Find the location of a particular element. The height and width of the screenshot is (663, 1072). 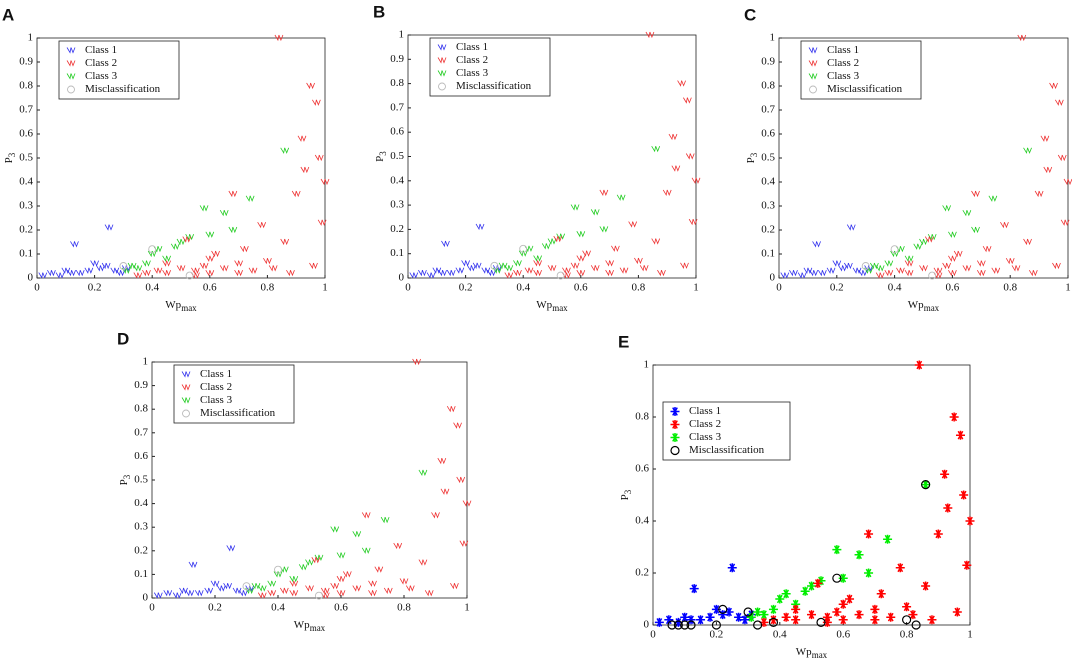

panel-label: A is located at coordinates (8, 14).